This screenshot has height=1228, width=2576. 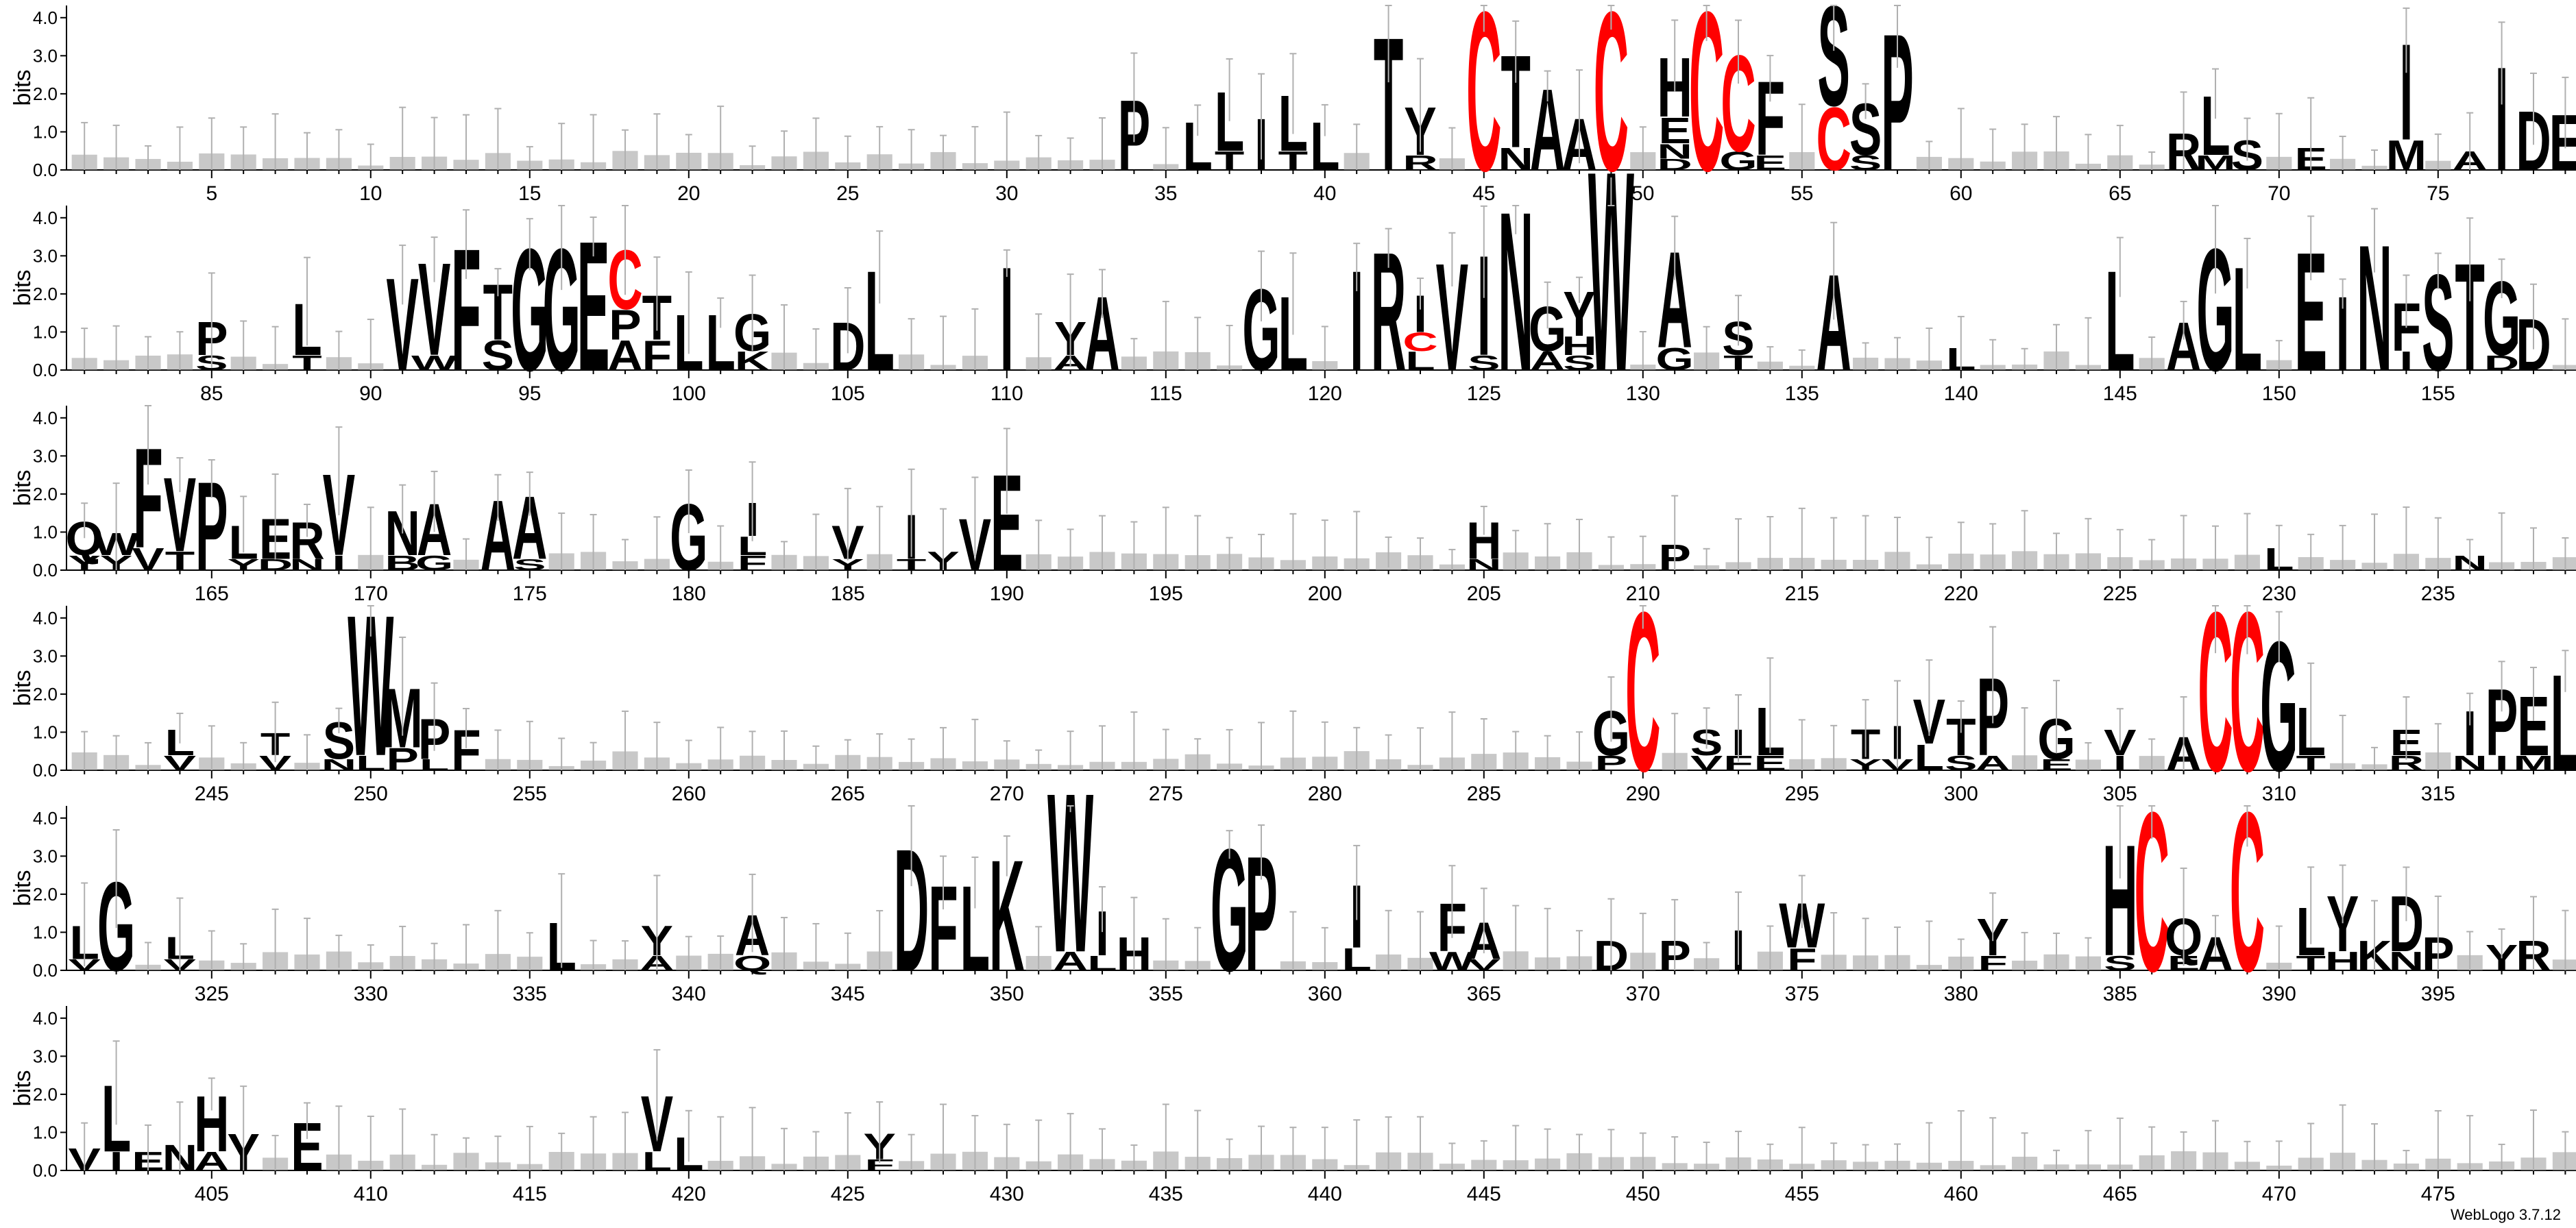 What do you see at coordinates (530, 593) in the screenshot?
I see `x-tick-label: 175` at bounding box center [530, 593].